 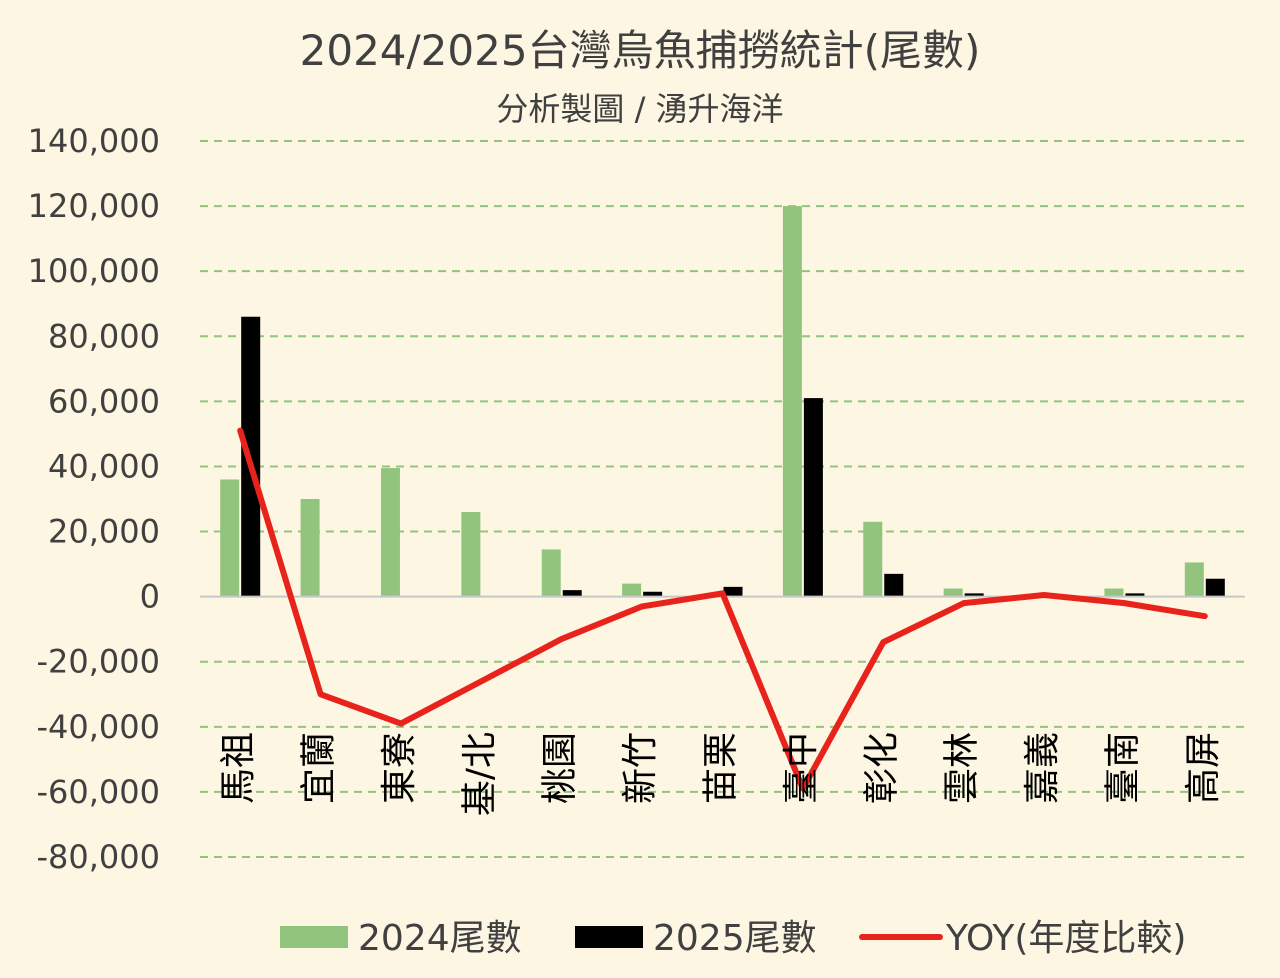 I want to click on category-label: 東寮, so click(x=399, y=768).